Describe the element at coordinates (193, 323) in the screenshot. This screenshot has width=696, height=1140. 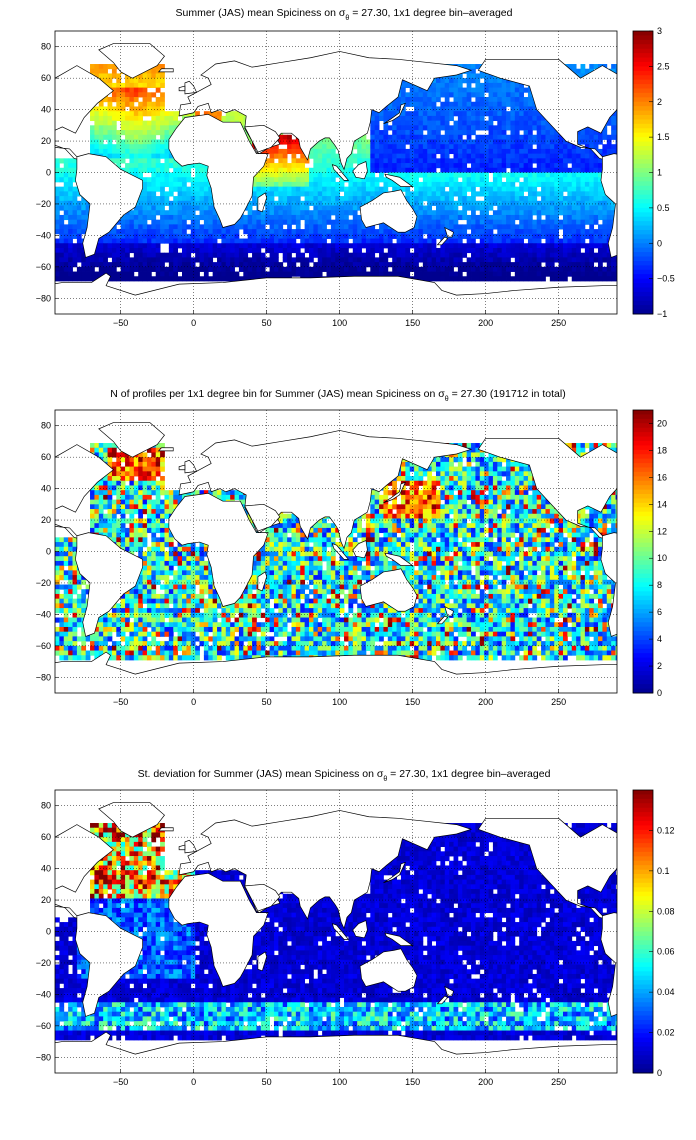
I see `x-tick-label: 0` at that location.